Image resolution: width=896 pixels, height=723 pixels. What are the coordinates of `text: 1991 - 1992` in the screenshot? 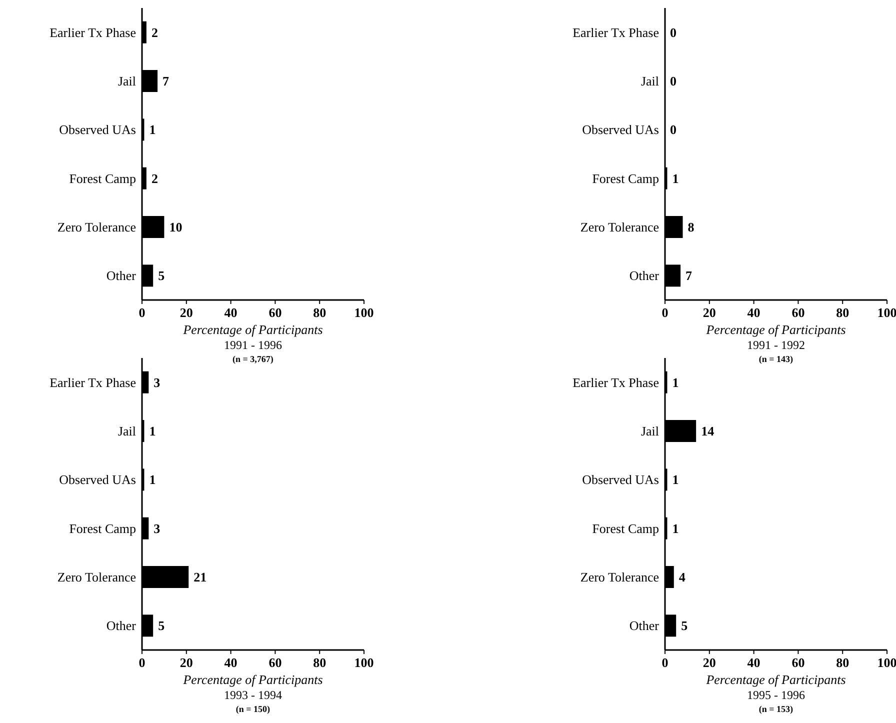 It's located at (776, 345).